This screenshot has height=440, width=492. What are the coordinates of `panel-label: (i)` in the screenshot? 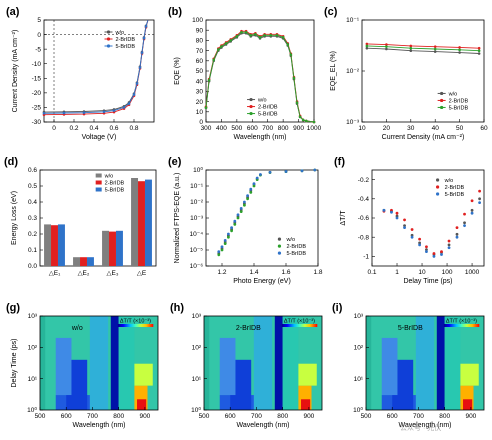 It's located at (337, 308).